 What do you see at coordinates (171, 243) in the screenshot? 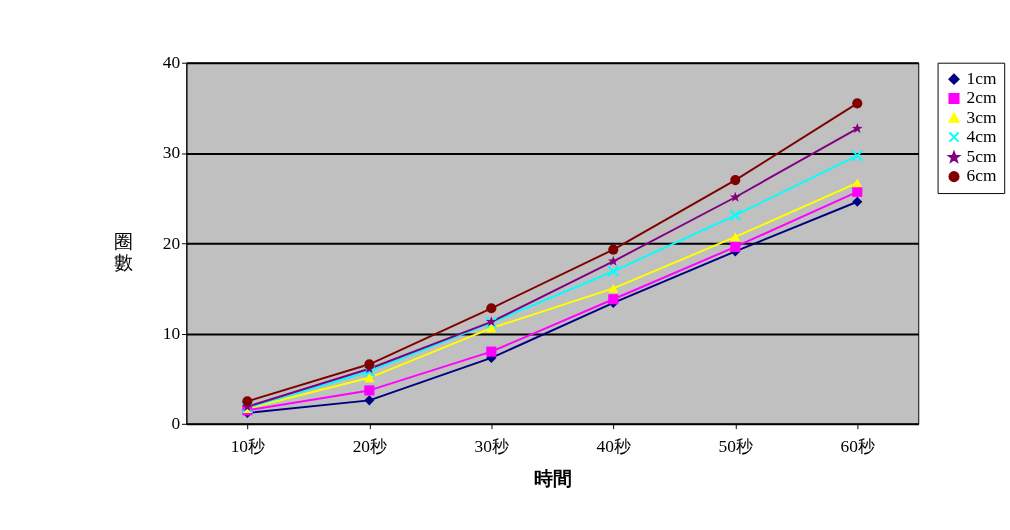
I see `y-tick-label: 20` at bounding box center [171, 243].